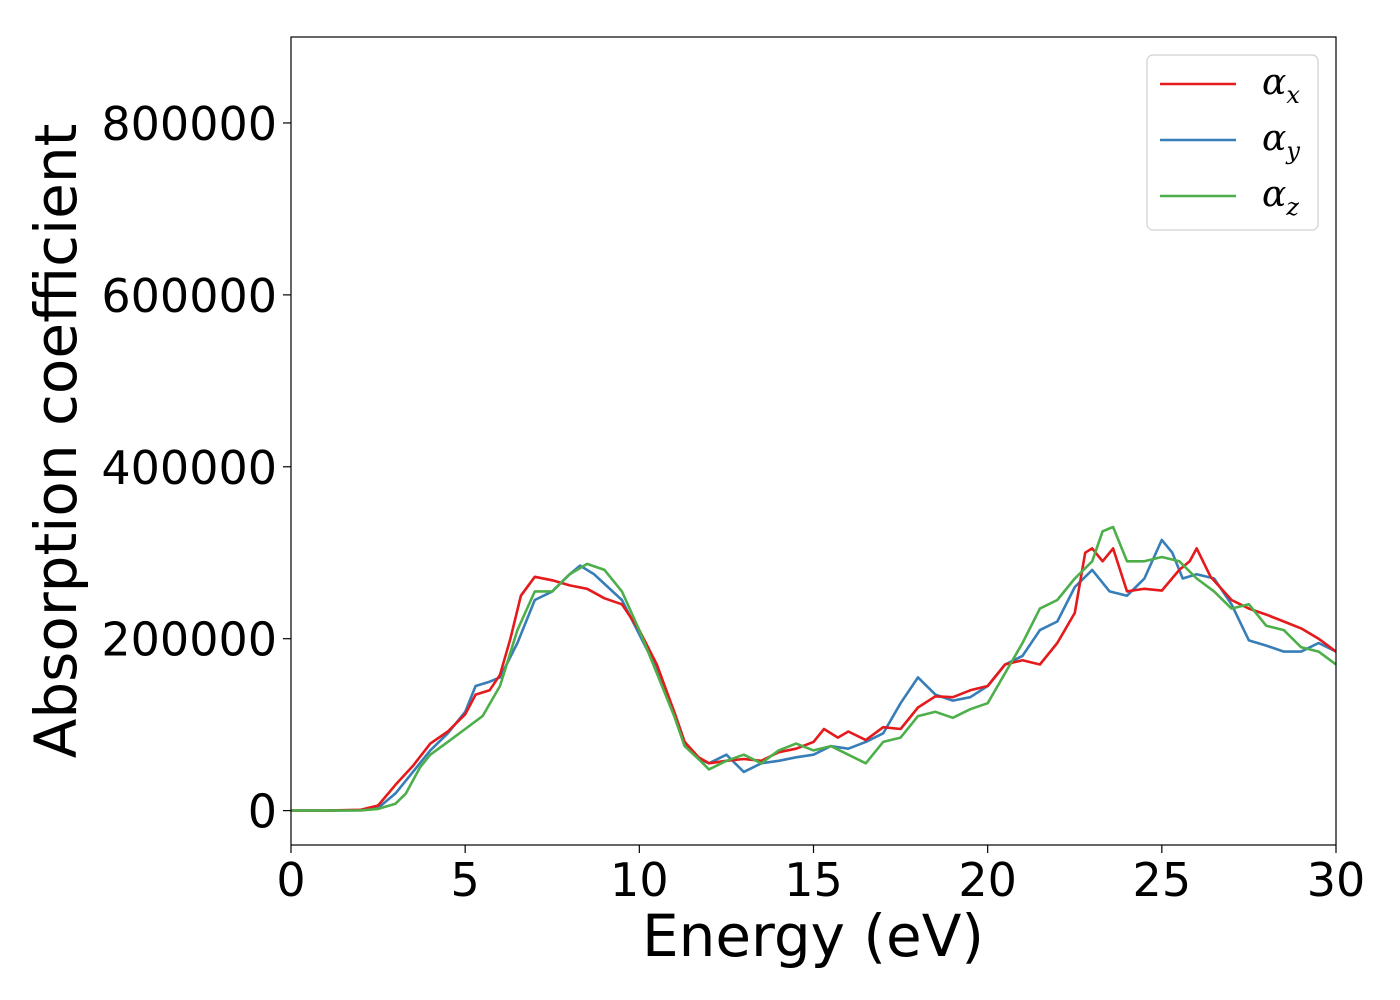 The image size is (1400, 1000). What do you see at coordinates (56, 441) in the screenshot?
I see `y-axis-title: Absorption coefficient` at bounding box center [56, 441].